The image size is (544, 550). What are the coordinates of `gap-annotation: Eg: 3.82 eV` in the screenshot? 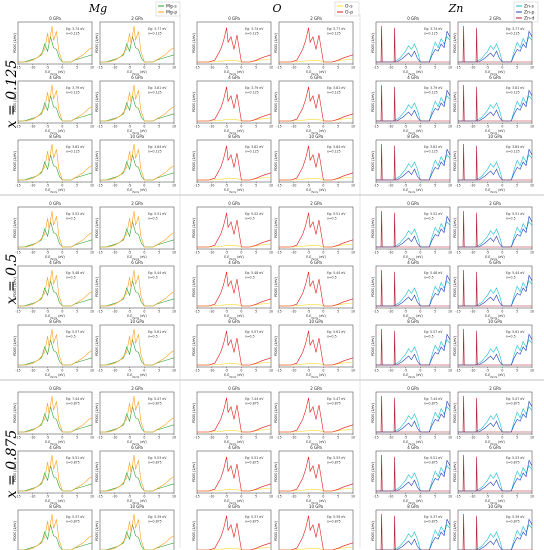 It's located at (254, 147).